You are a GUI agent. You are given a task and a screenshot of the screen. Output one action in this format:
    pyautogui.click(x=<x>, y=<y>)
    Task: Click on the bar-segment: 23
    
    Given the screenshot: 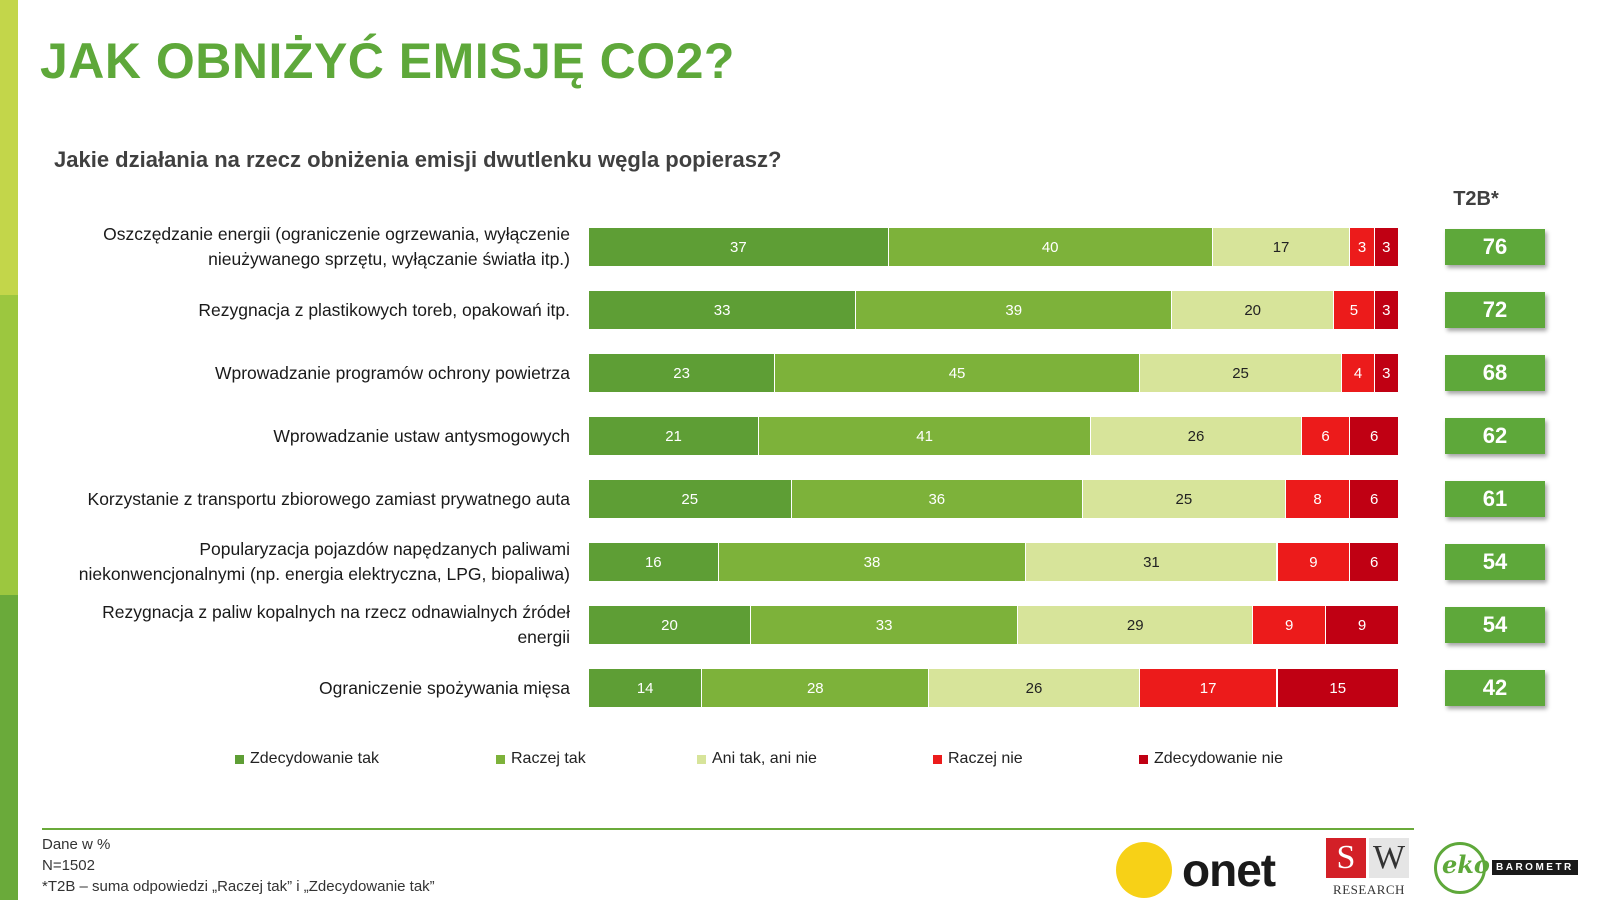 What is the action you would take?
    pyautogui.click(x=682, y=373)
    